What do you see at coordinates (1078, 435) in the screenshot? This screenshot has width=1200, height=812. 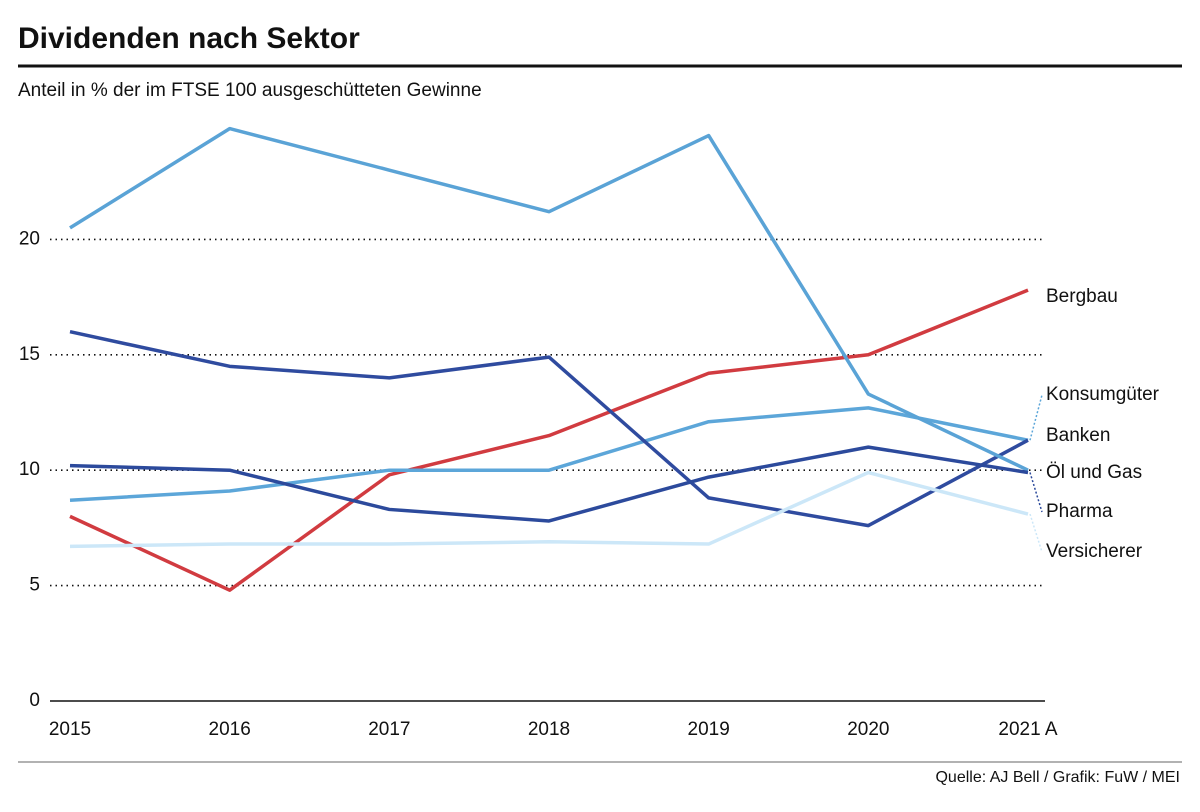 I see `series-label: Banken` at bounding box center [1078, 435].